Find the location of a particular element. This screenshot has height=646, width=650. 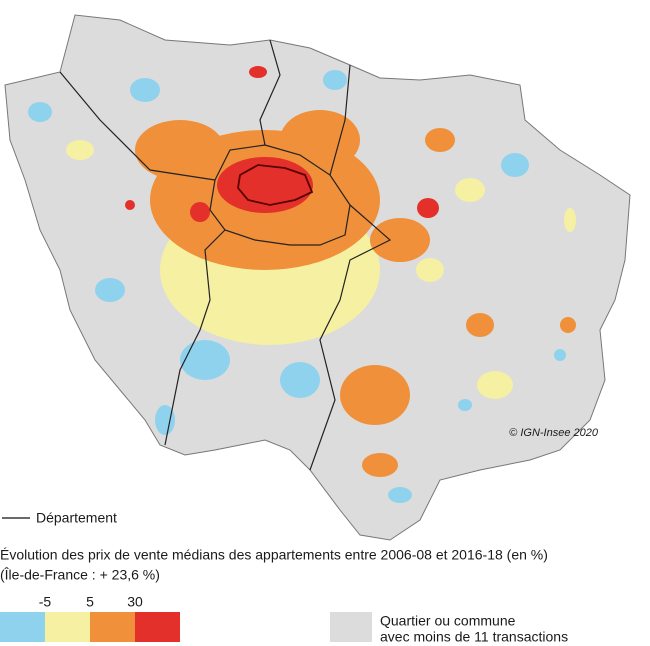

legend-subtitle: (Île-de-France : + 23,6 %) is located at coordinates (80, 575).